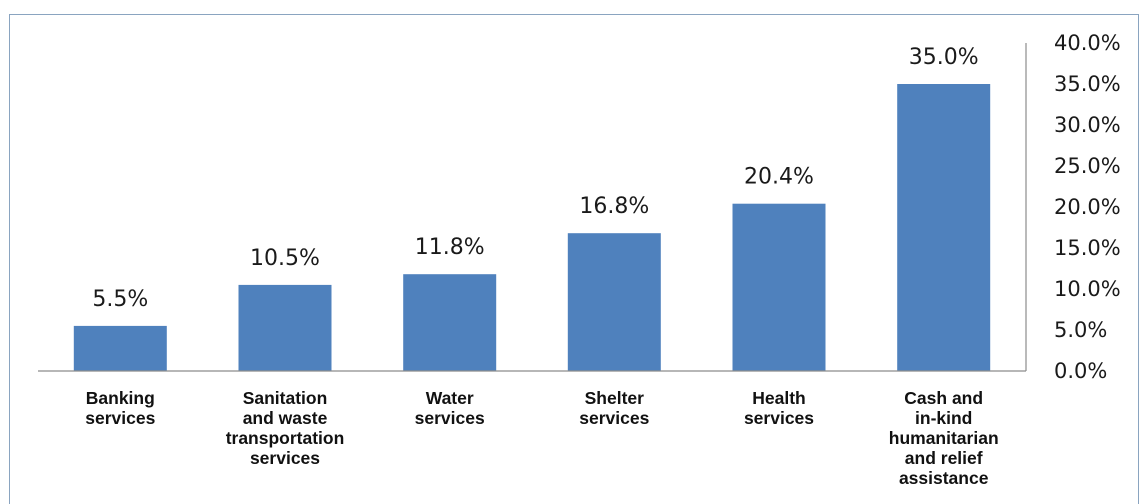  What do you see at coordinates (120, 408) in the screenshot?
I see `category-label-0: Banking services` at bounding box center [120, 408].